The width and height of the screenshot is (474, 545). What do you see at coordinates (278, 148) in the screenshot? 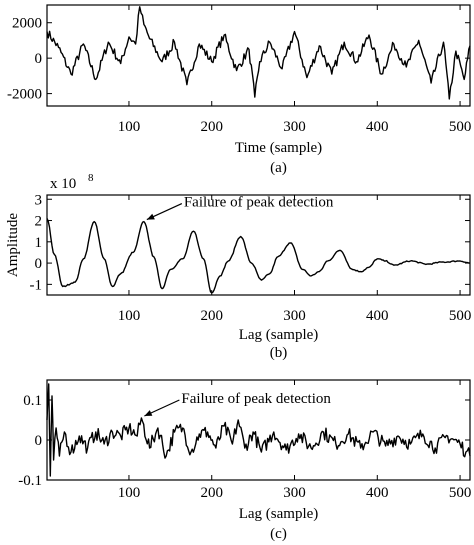
I see `panel-a-x-axis-label: Time (sample)` at bounding box center [278, 148].